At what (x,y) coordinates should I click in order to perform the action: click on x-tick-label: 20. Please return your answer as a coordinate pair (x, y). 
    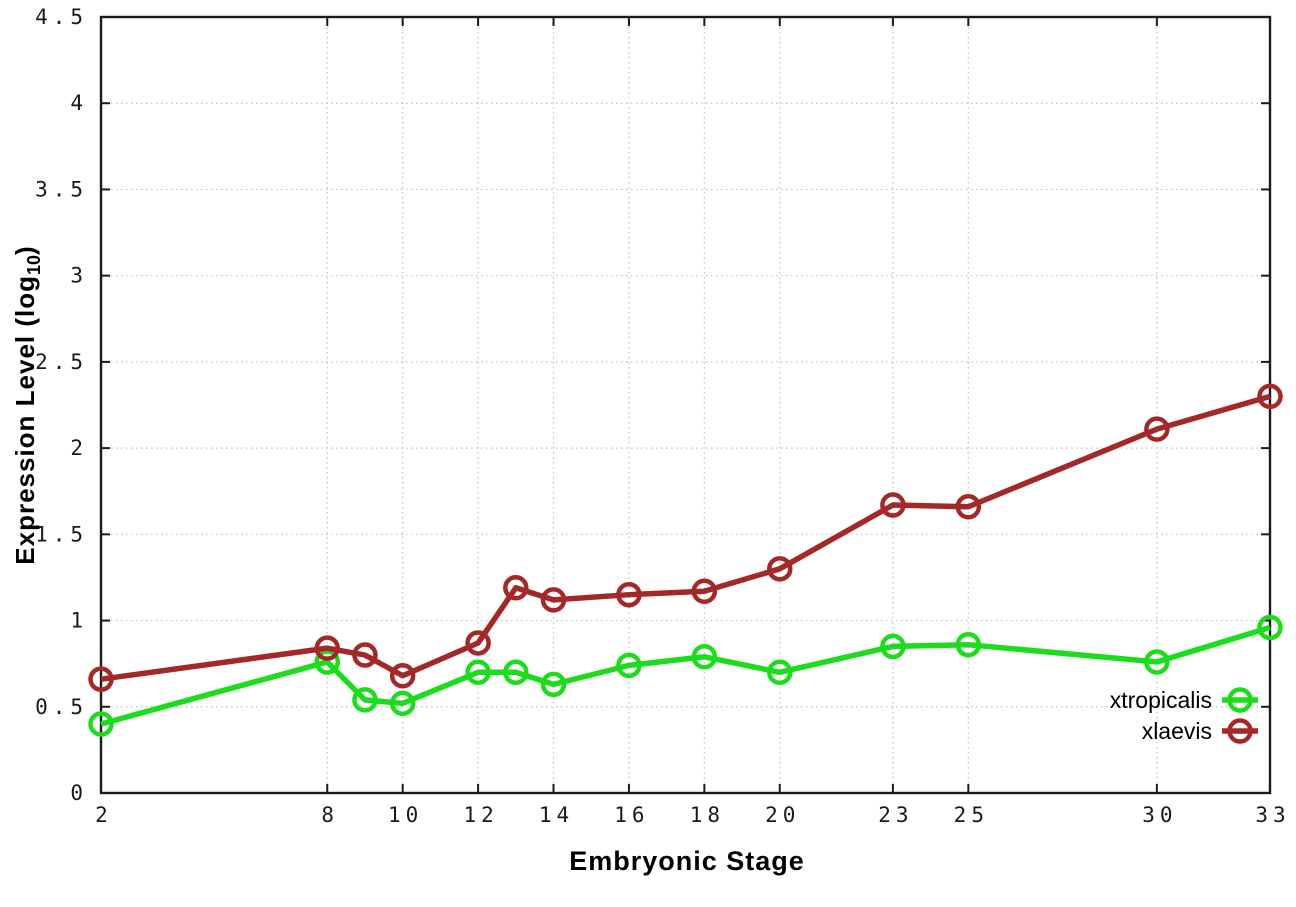
    Looking at the image, I should click on (782, 815).